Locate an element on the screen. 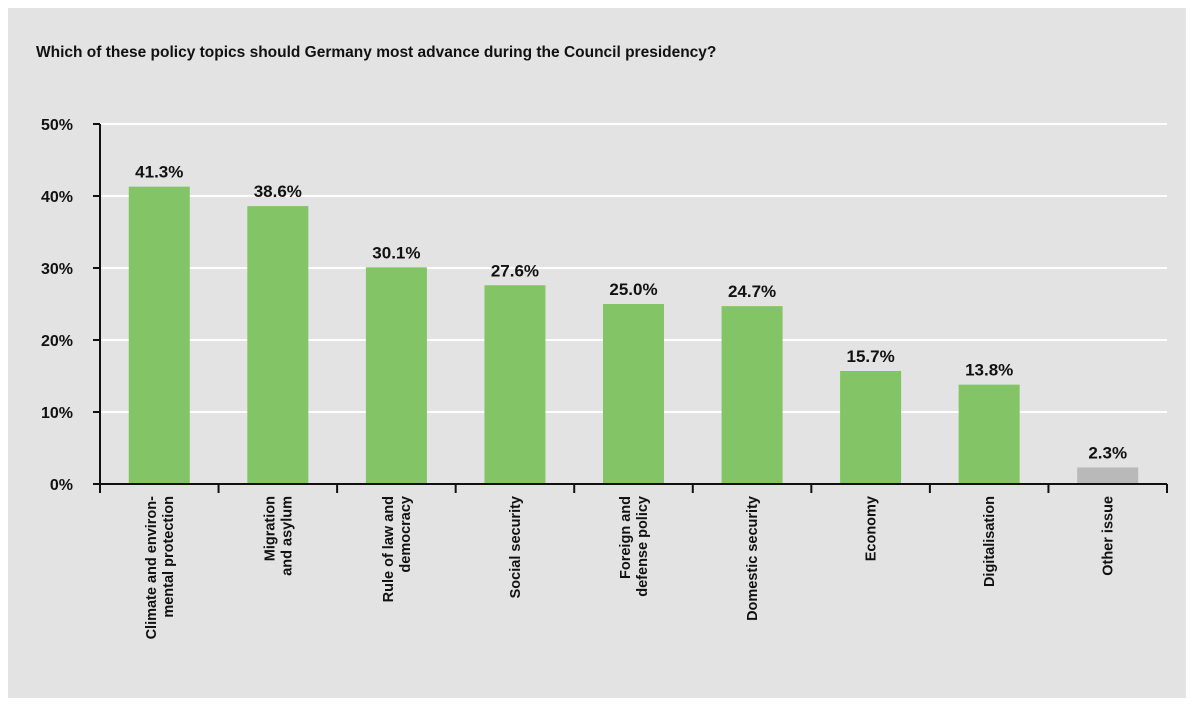 This screenshot has width=1194, height=706. bar-value-label: 2.3% is located at coordinates (1107, 452).